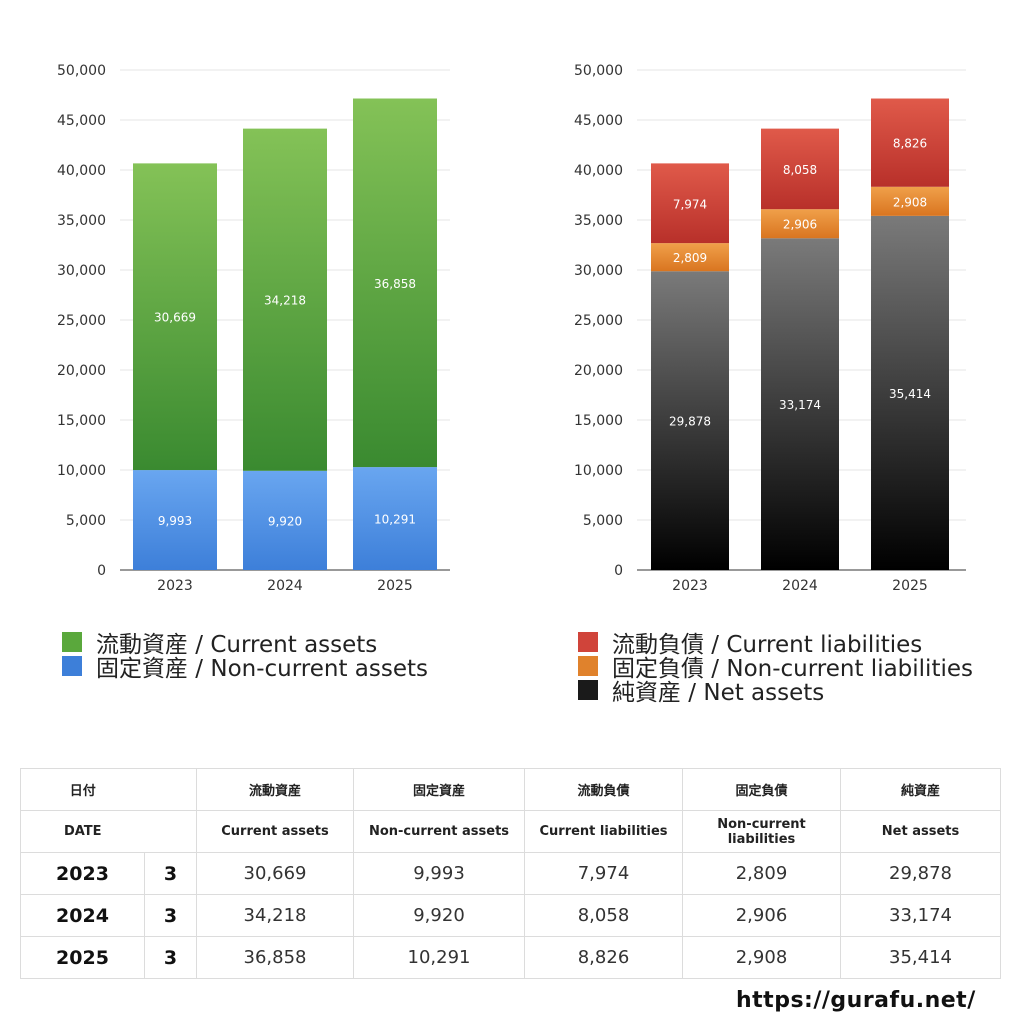 Image resolution: width=1024 pixels, height=1024 pixels. Describe the element at coordinates (767, 645) in the screenshot. I see `legend-label: 流動負債 / Current liabilities` at that location.